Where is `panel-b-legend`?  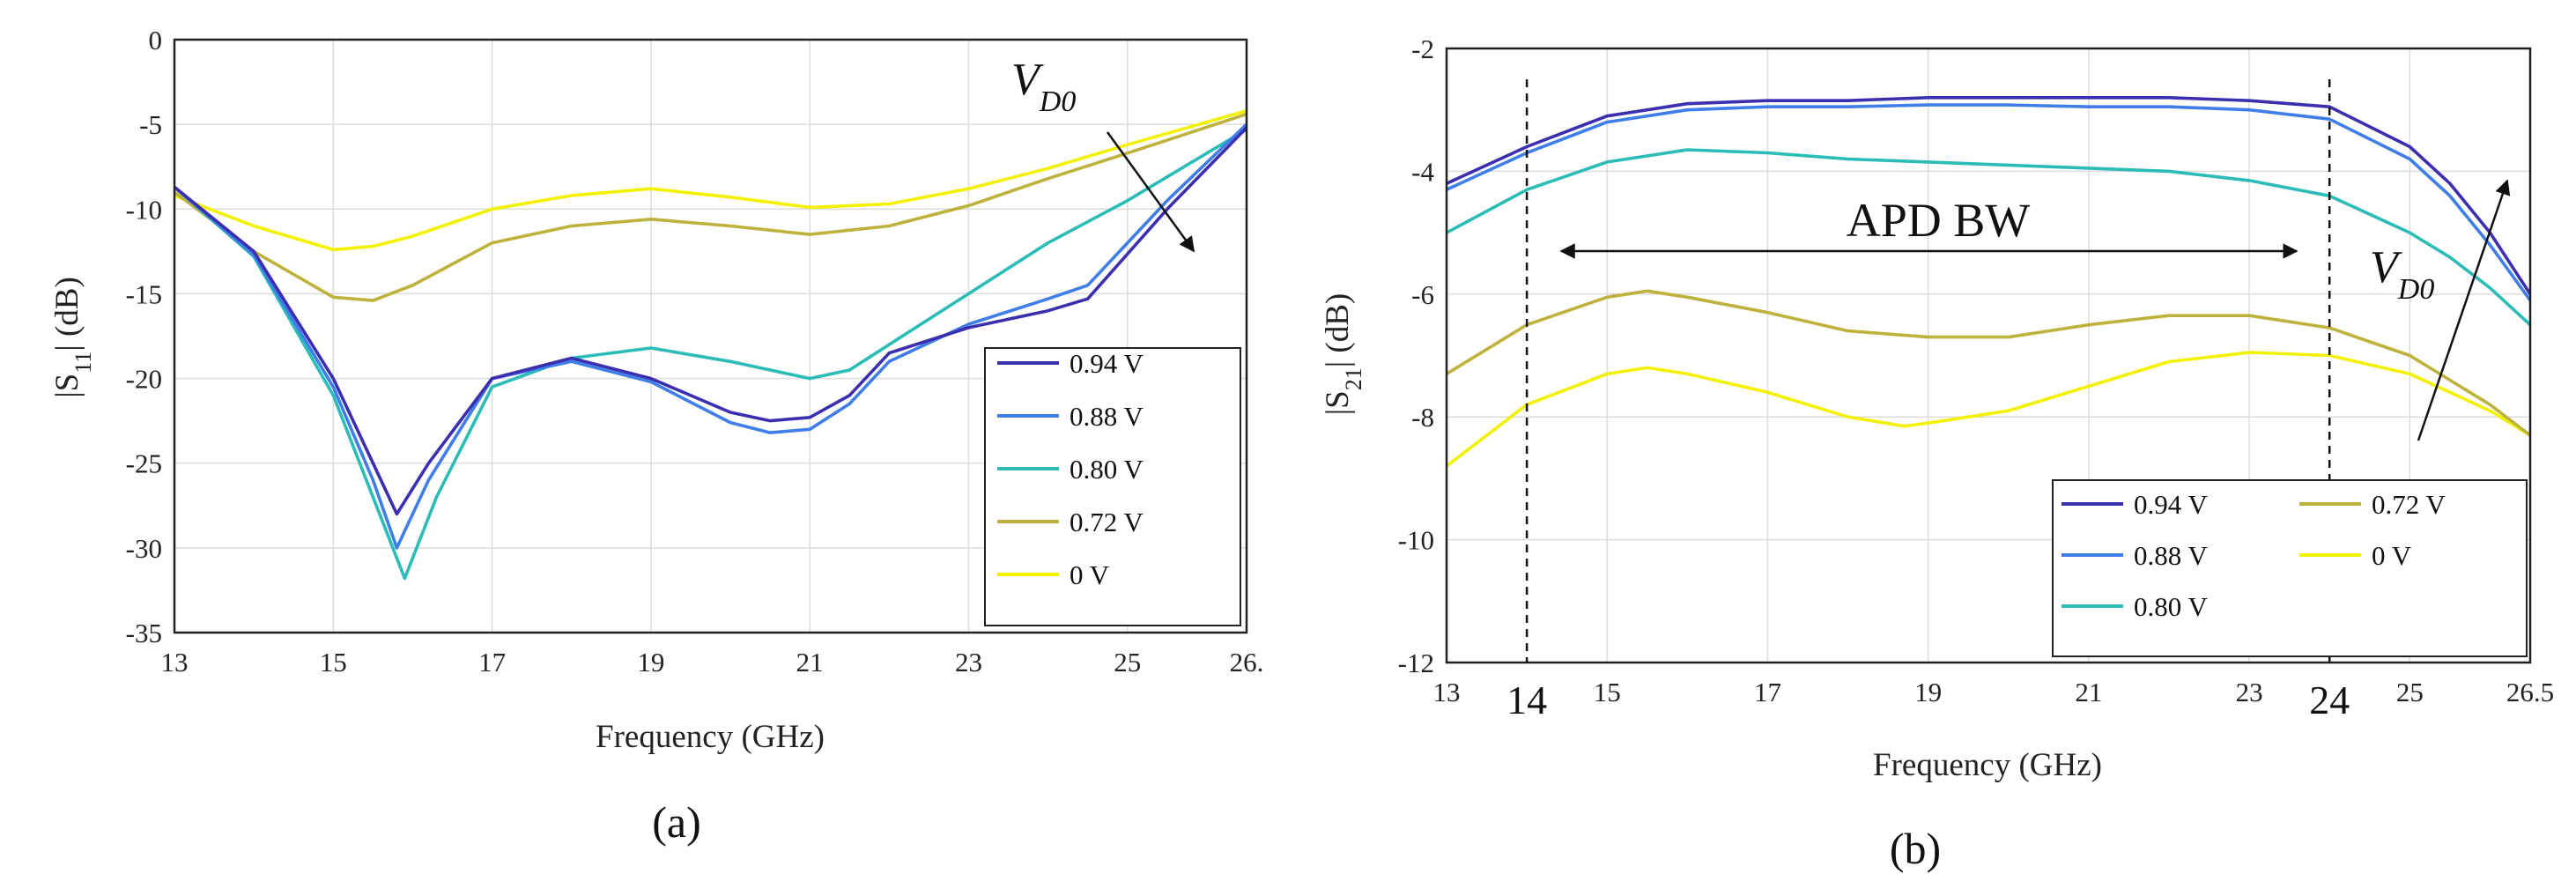
panel-b-legend is located at coordinates (2290, 568).